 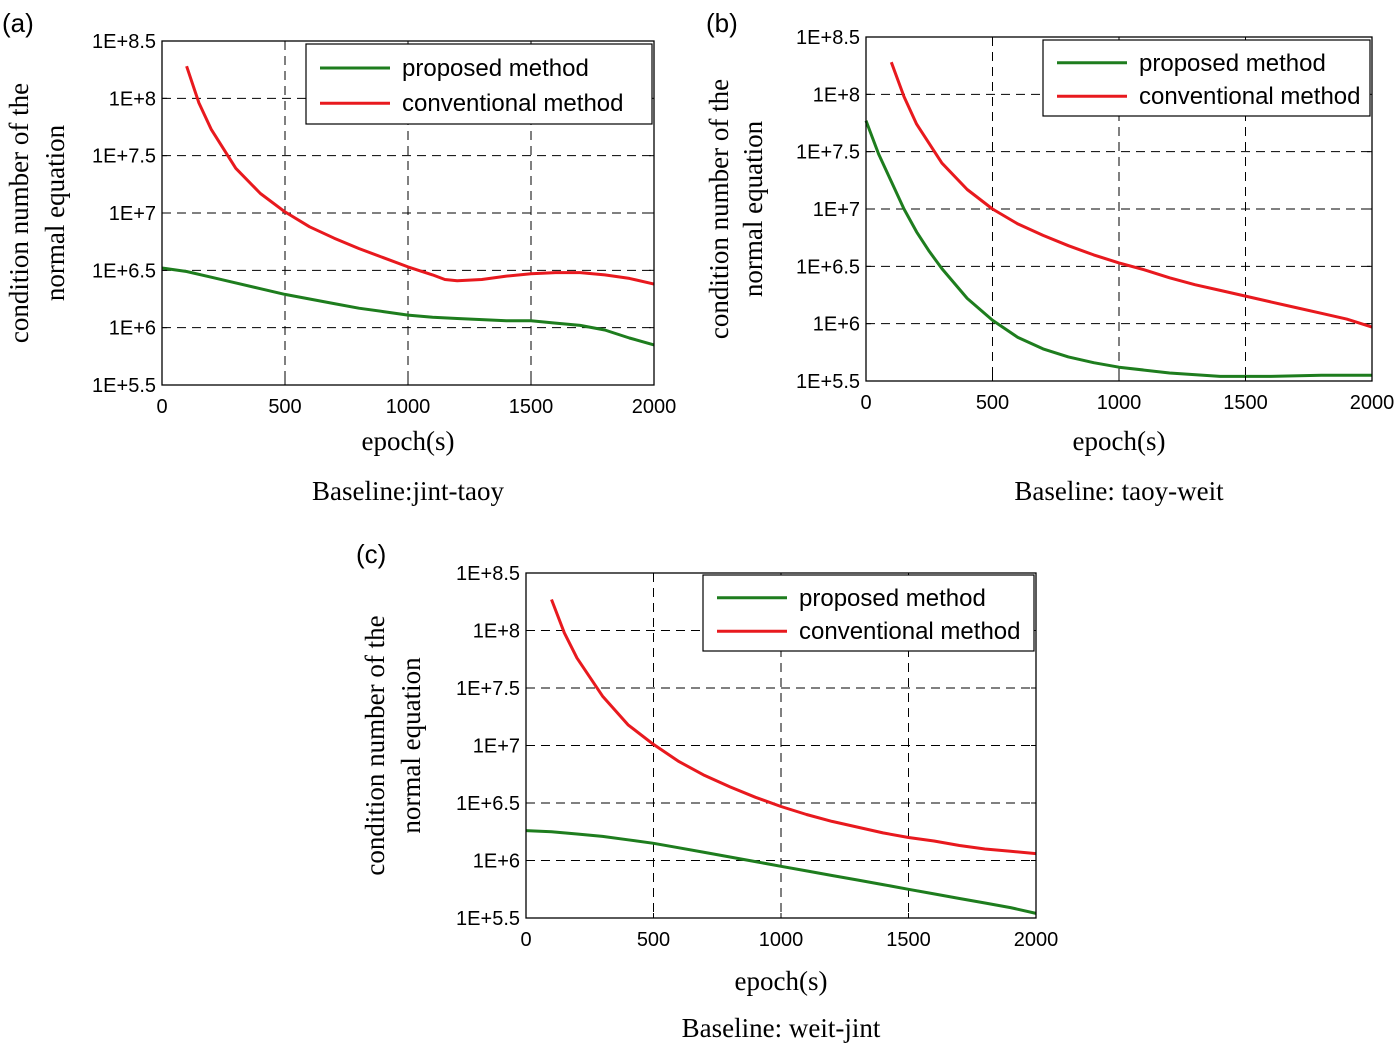 I want to click on panel-caption: Baseline:jint-taoy, so click(x=408, y=491).